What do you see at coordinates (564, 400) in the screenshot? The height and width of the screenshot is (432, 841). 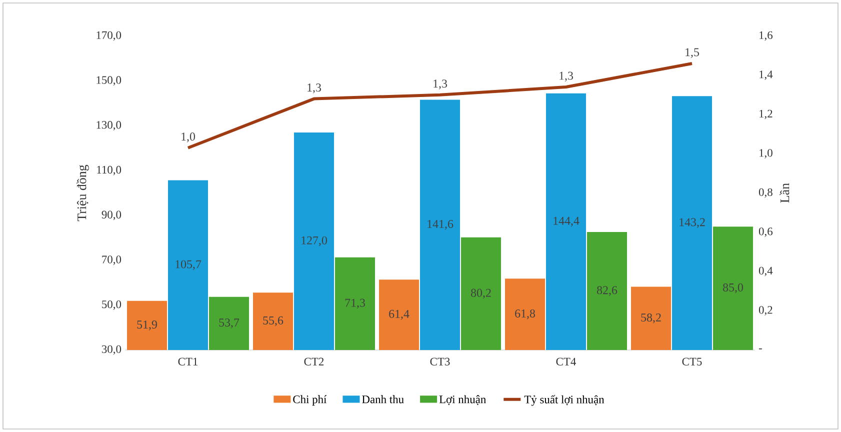 I see `legend-label: Tỷ suất lợi nhuận` at bounding box center [564, 400].